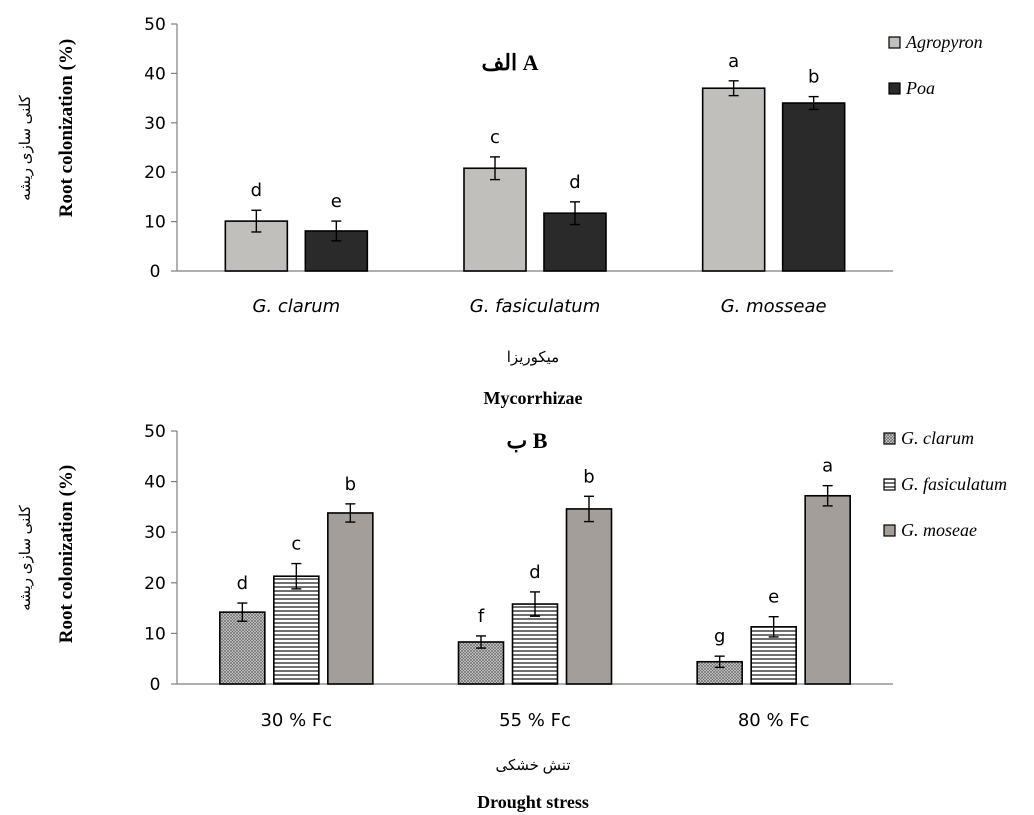 The image size is (1034, 815). Describe the element at coordinates (533, 358) in the screenshot. I see `x-axis-title-fa: میکوریزا` at that location.